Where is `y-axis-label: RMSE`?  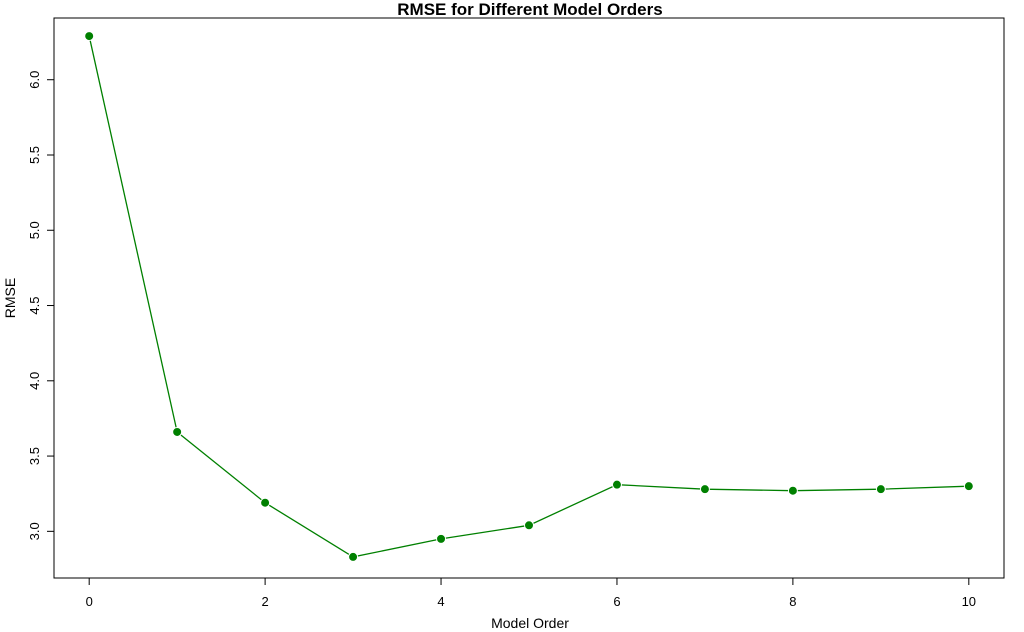 y-axis-label: RMSE is located at coordinates (10, 298).